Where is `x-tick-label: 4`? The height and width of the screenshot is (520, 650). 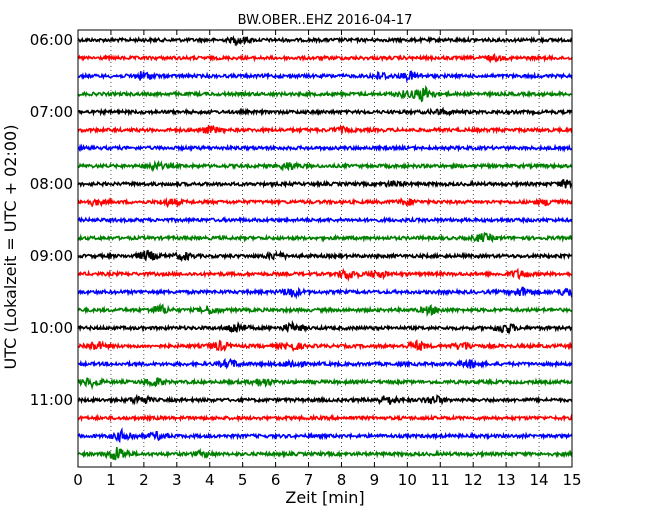
x-tick-label: 4 is located at coordinates (210, 480).